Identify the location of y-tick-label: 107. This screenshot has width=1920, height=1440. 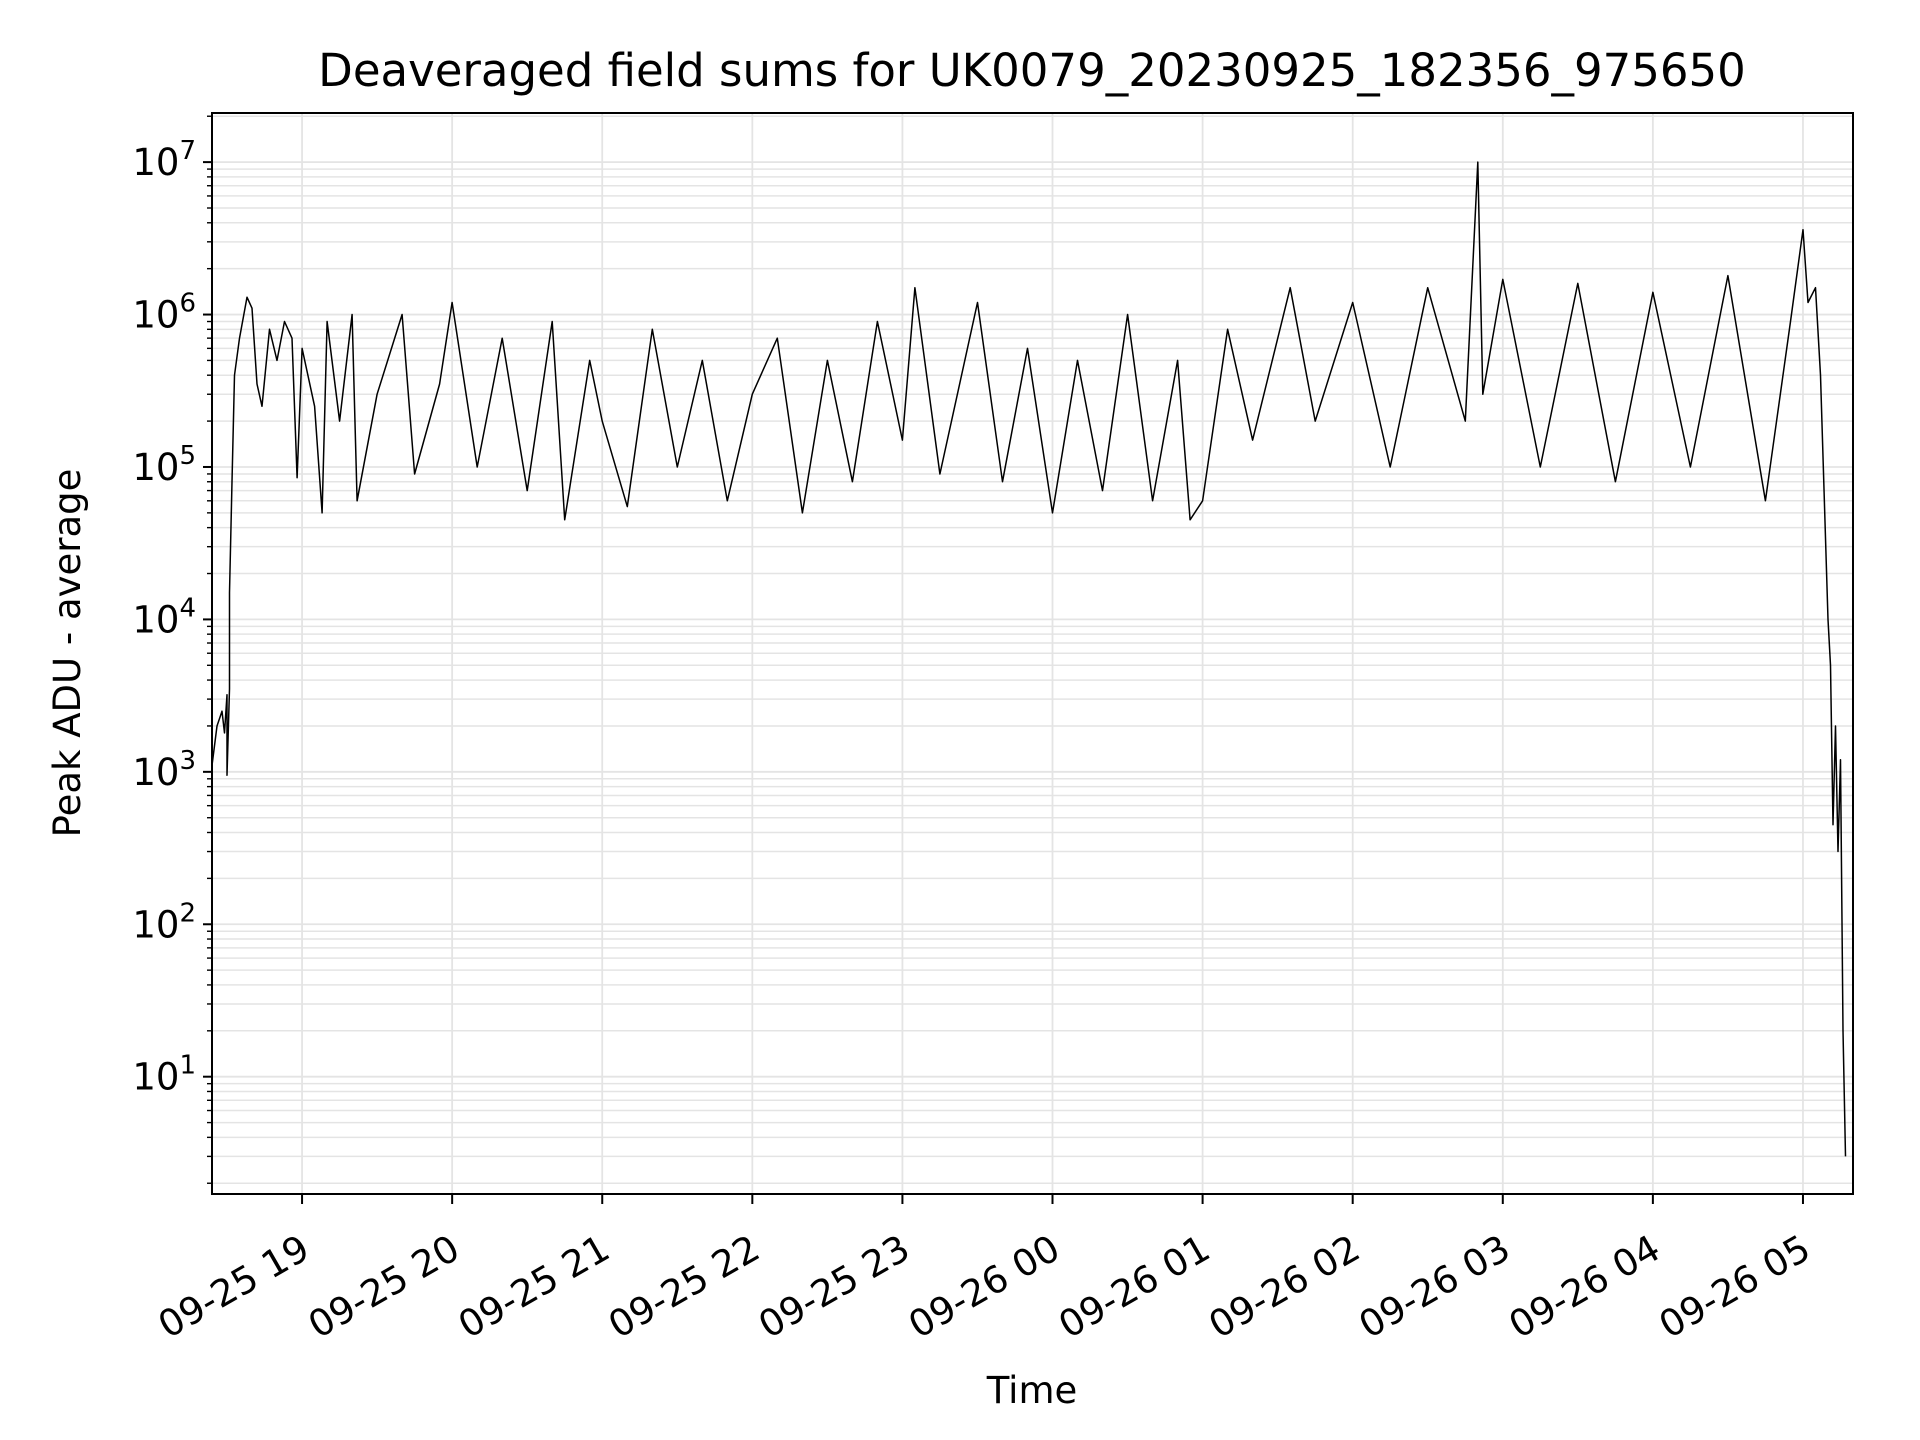
(164, 160).